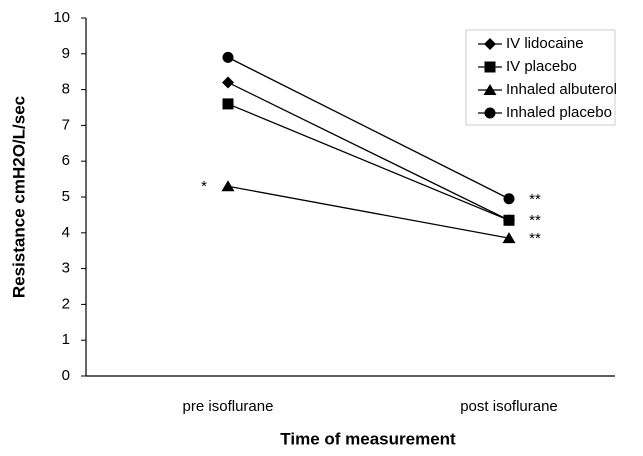 The height and width of the screenshot is (456, 643). What do you see at coordinates (509, 406) in the screenshot?
I see `x-tick-label: post isoflurane` at bounding box center [509, 406].